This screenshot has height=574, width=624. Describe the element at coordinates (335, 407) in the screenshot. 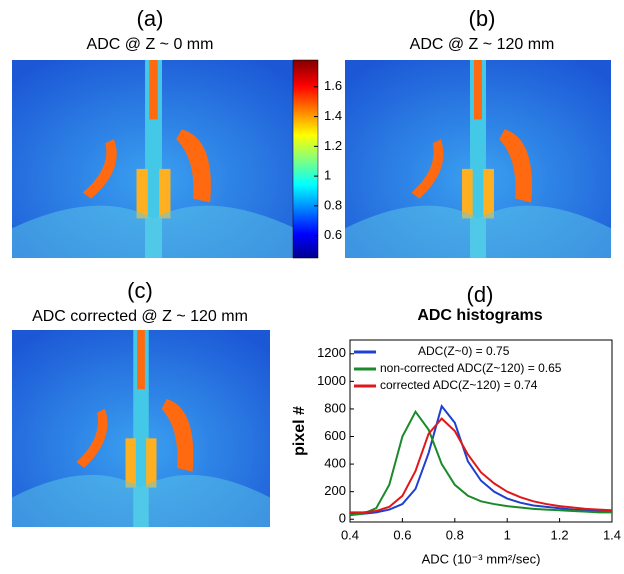

I see `y-tick-label: 800` at that location.